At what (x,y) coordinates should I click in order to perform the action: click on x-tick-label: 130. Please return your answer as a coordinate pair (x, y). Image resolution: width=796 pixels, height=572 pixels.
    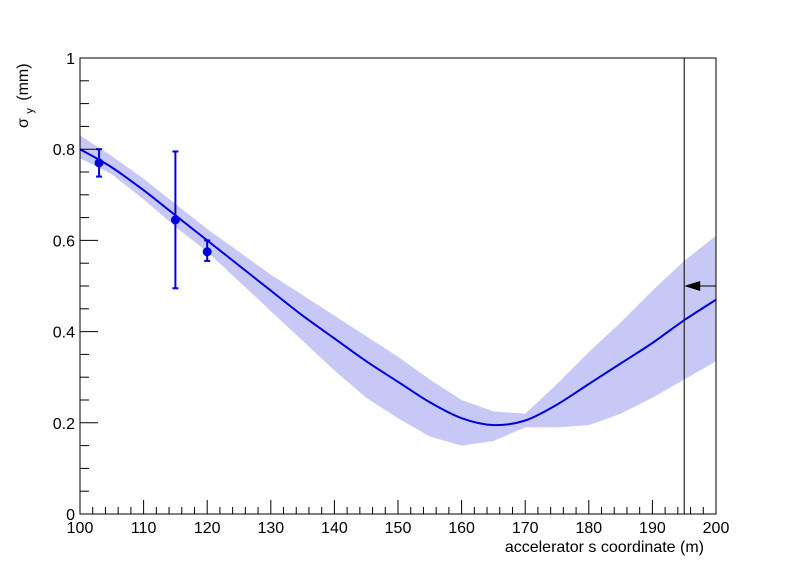
    Looking at the image, I should click on (270, 528).